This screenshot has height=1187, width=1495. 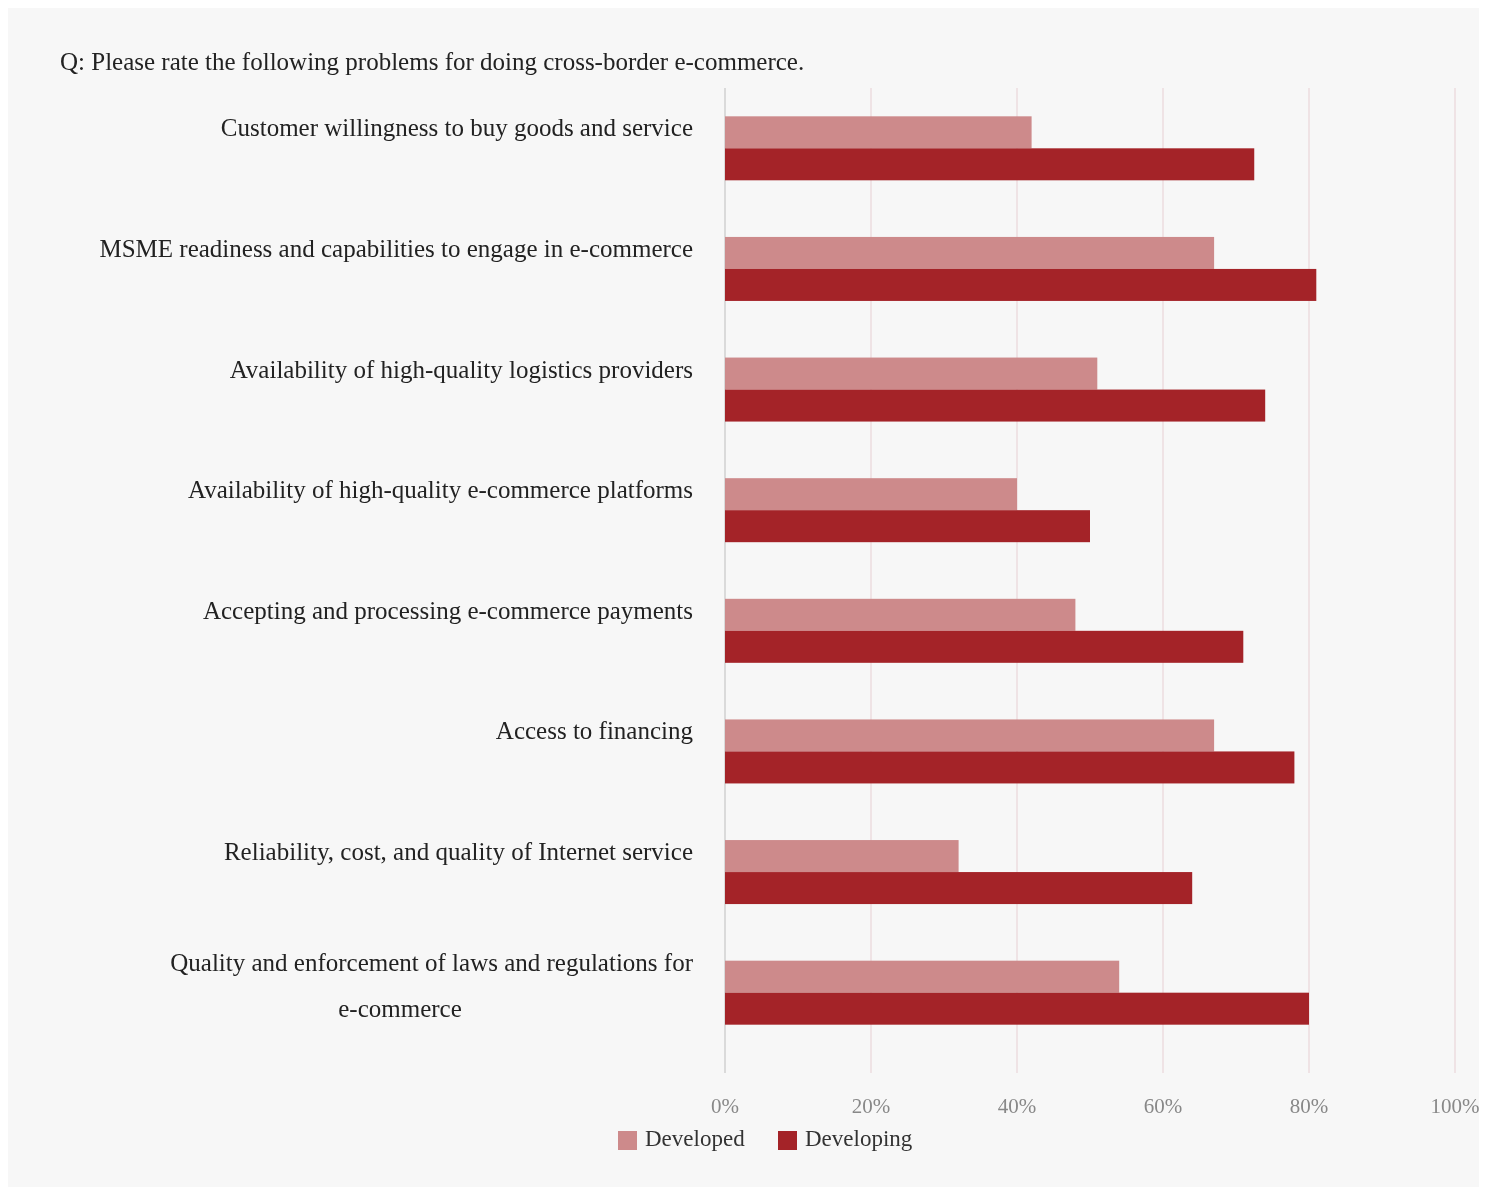 What do you see at coordinates (432, 61) in the screenshot?
I see `text: Q: Please rate the following problems for doing cross-border e-commerce.` at bounding box center [432, 61].